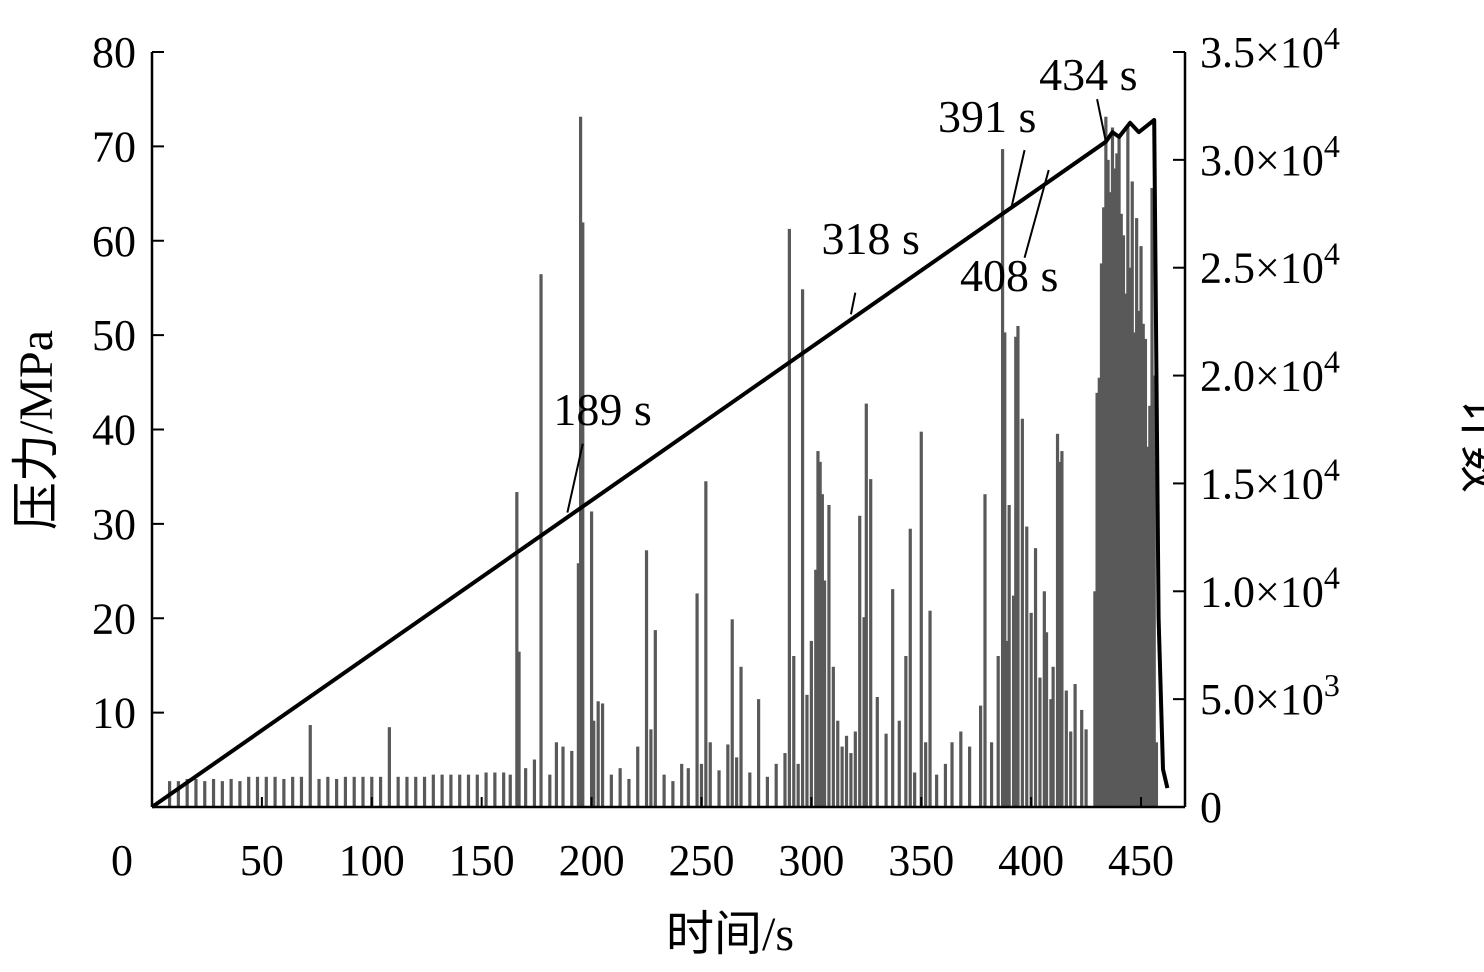  What do you see at coordinates (730, 934) in the screenshot?
I see `x-axis-title: 时间/s` at bounding box center [730, 934].